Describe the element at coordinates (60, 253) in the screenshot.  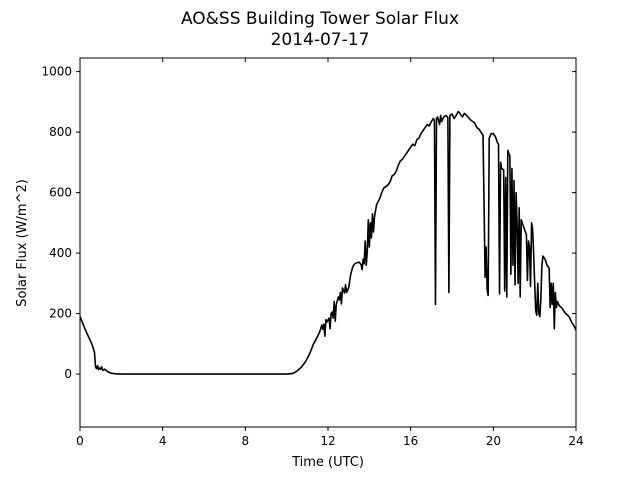
I see `y-tick-label: 400` at that location.